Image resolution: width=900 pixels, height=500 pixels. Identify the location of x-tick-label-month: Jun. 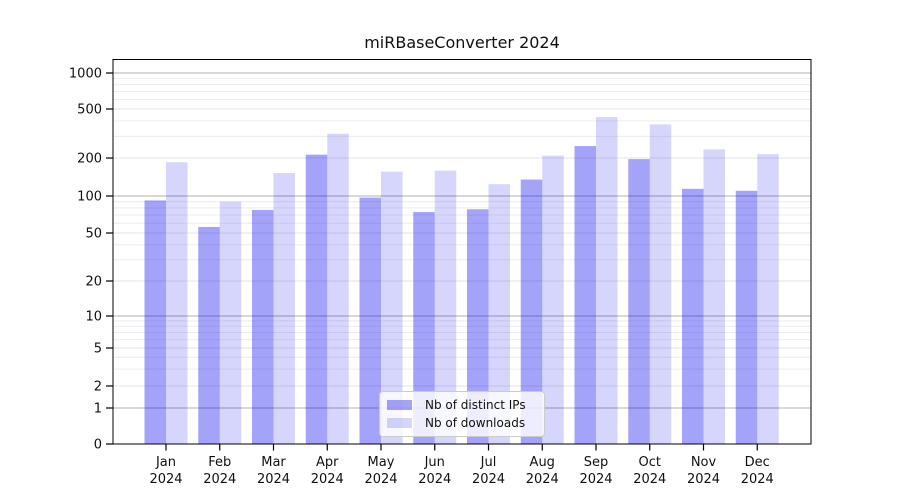
(434, 462).